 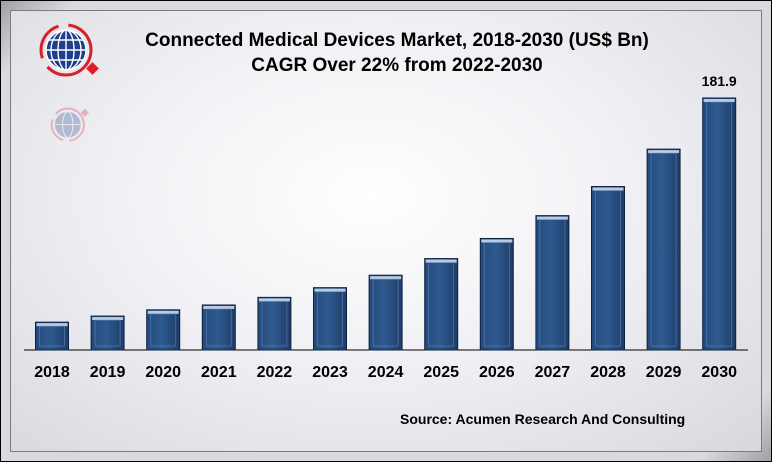 I want to click on bar-highlight-2024, so click(x=386, y=278).